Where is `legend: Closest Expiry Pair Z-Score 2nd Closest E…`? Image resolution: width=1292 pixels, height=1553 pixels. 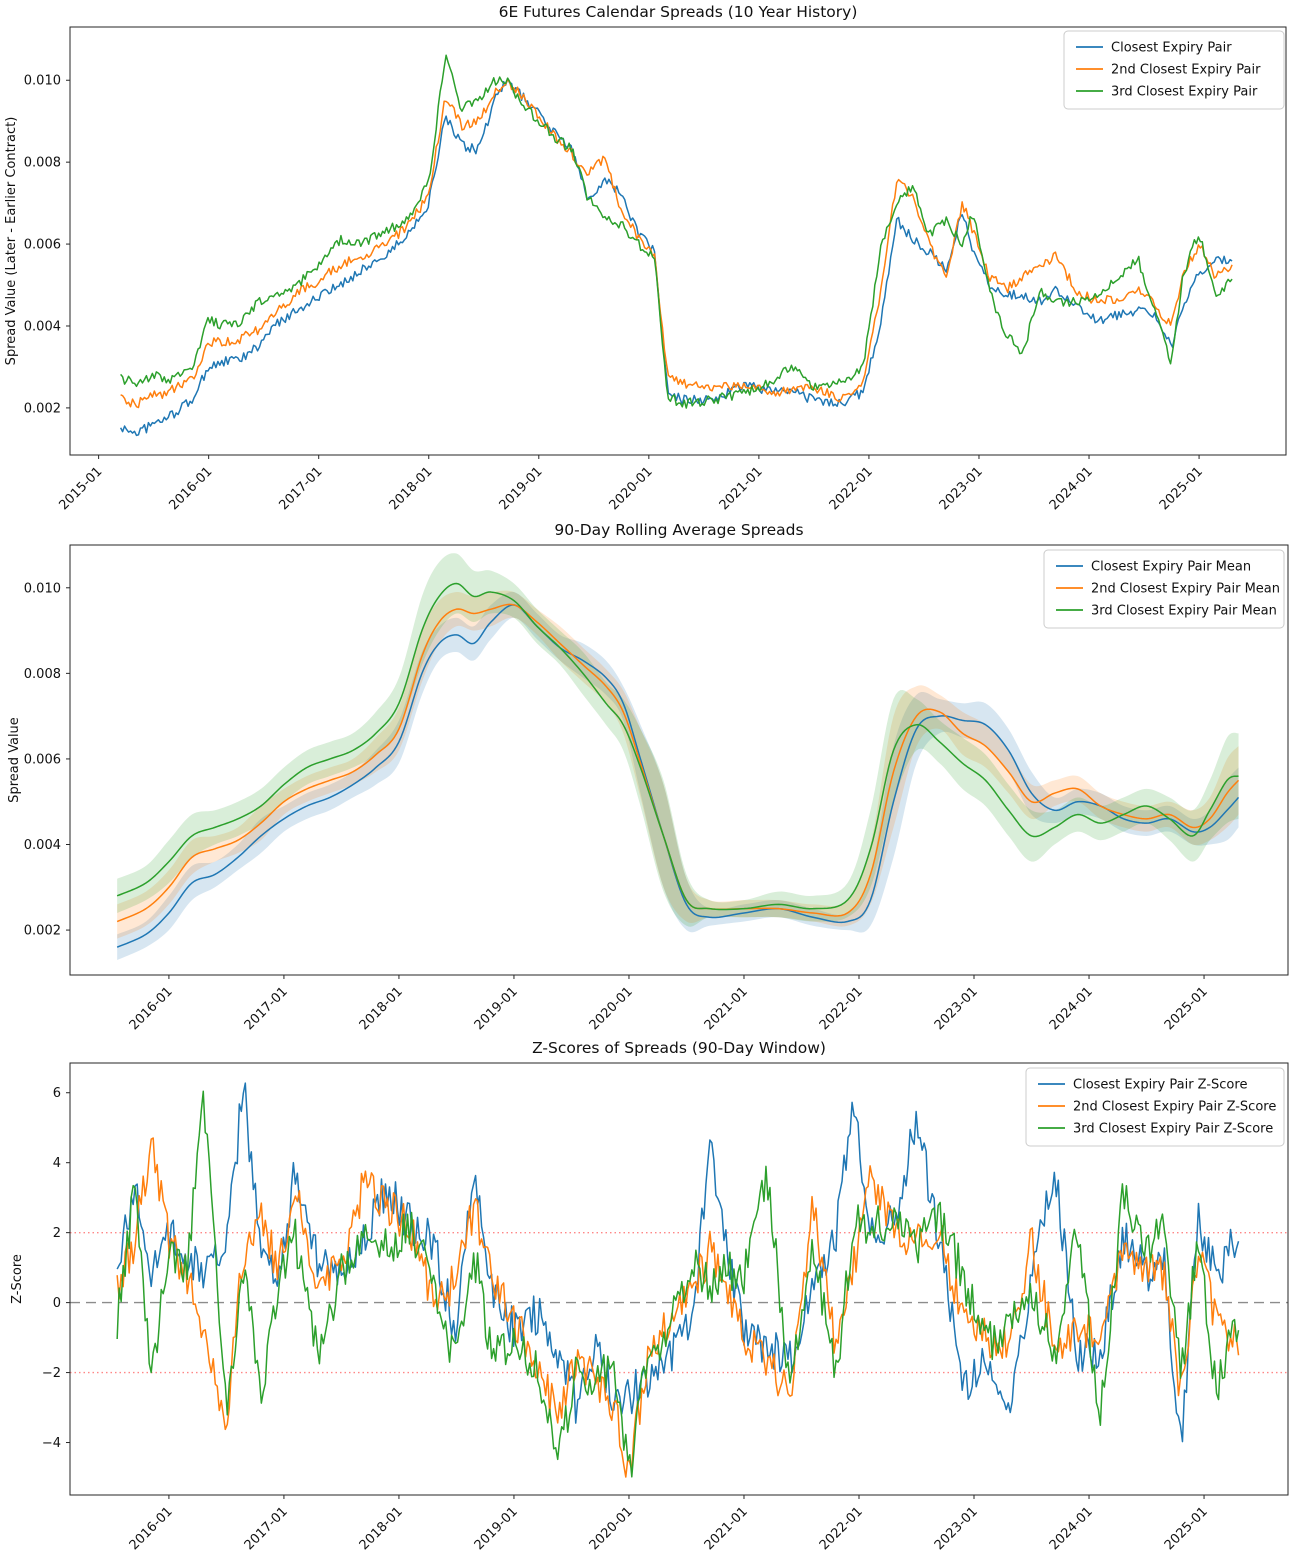 legend: Closest Expiry Pair Z-Score 2nd Closest E… is located at coordinates (1155, 1107).